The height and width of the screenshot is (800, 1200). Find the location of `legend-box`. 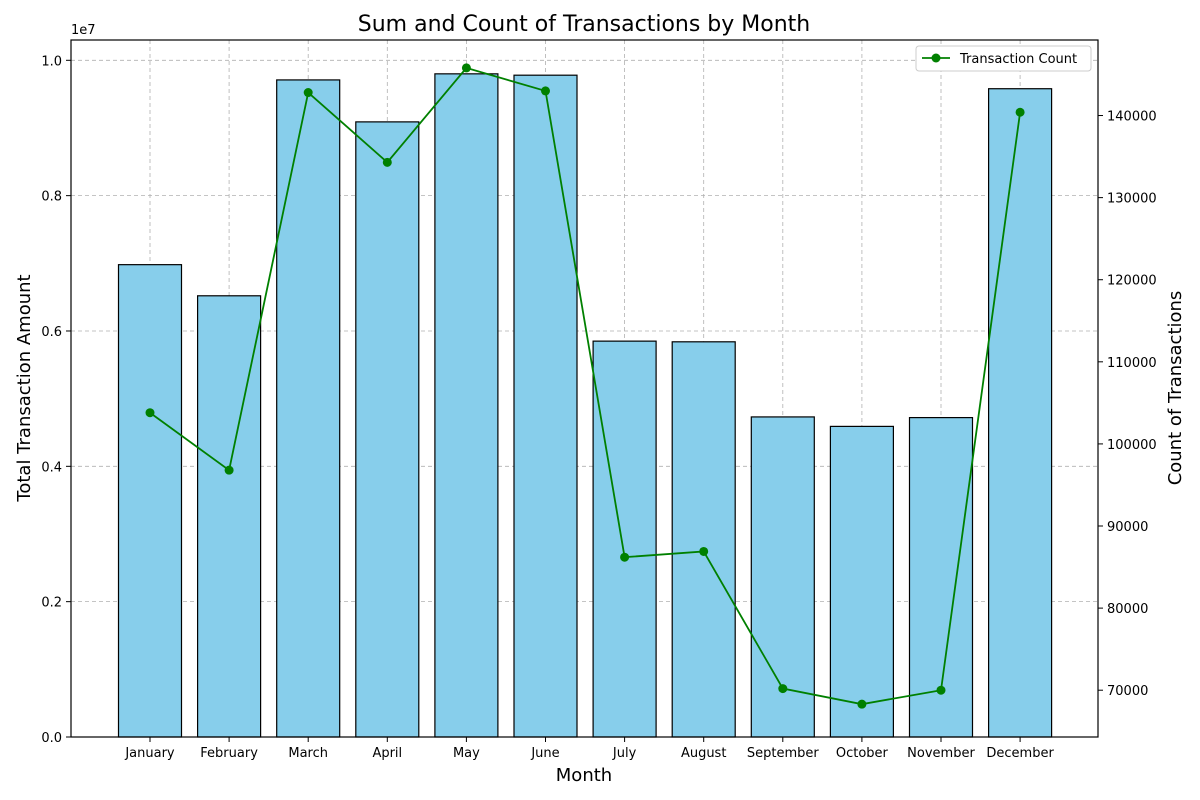

legend-box is located at coordinates (1003, 58).